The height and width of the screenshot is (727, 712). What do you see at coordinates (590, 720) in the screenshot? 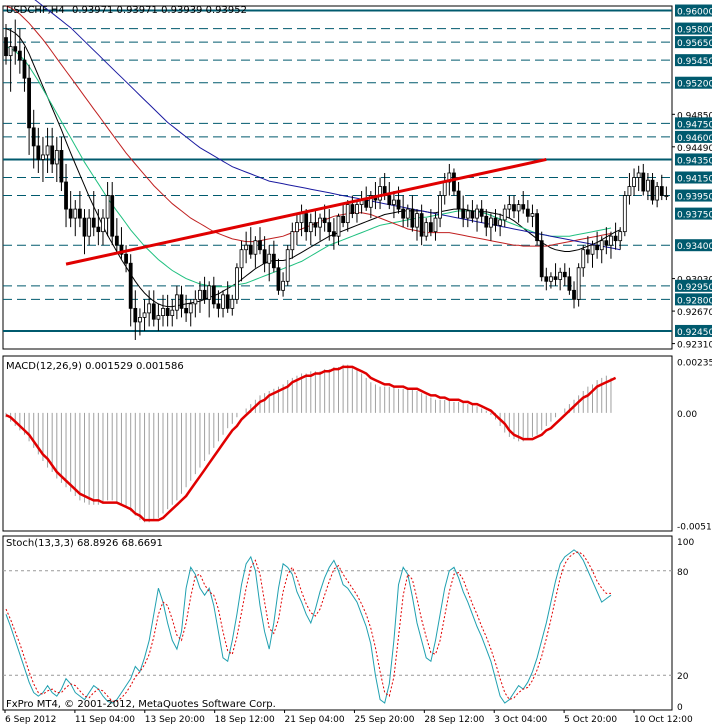
I see `time-tick-label: 5 Oct 20:00` at bounding box center [590, 720].